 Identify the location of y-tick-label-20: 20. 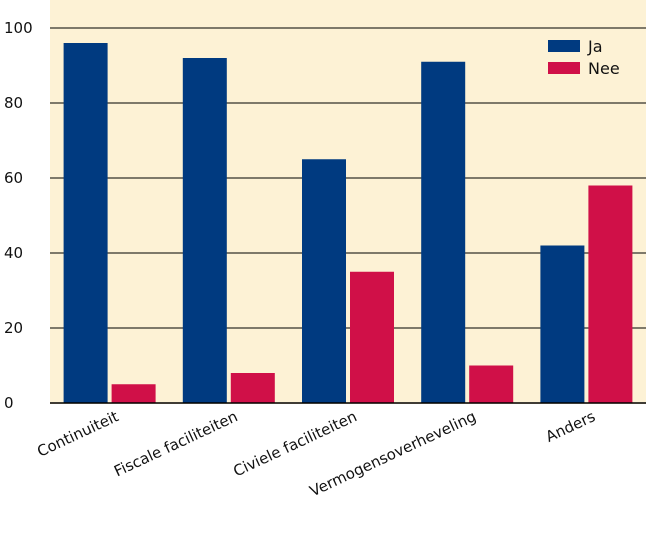
(13, 328).